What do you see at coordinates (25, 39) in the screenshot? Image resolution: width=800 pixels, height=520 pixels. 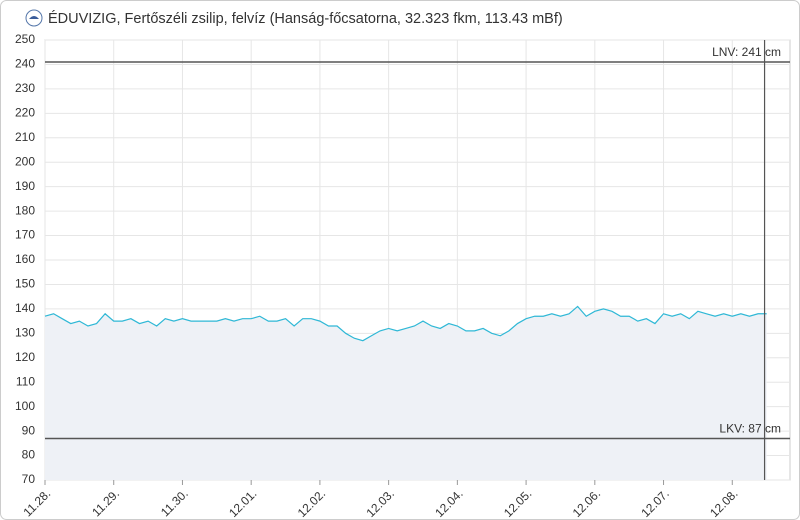 I see `y-tick-label: 250` at bounding box center [25, 39].